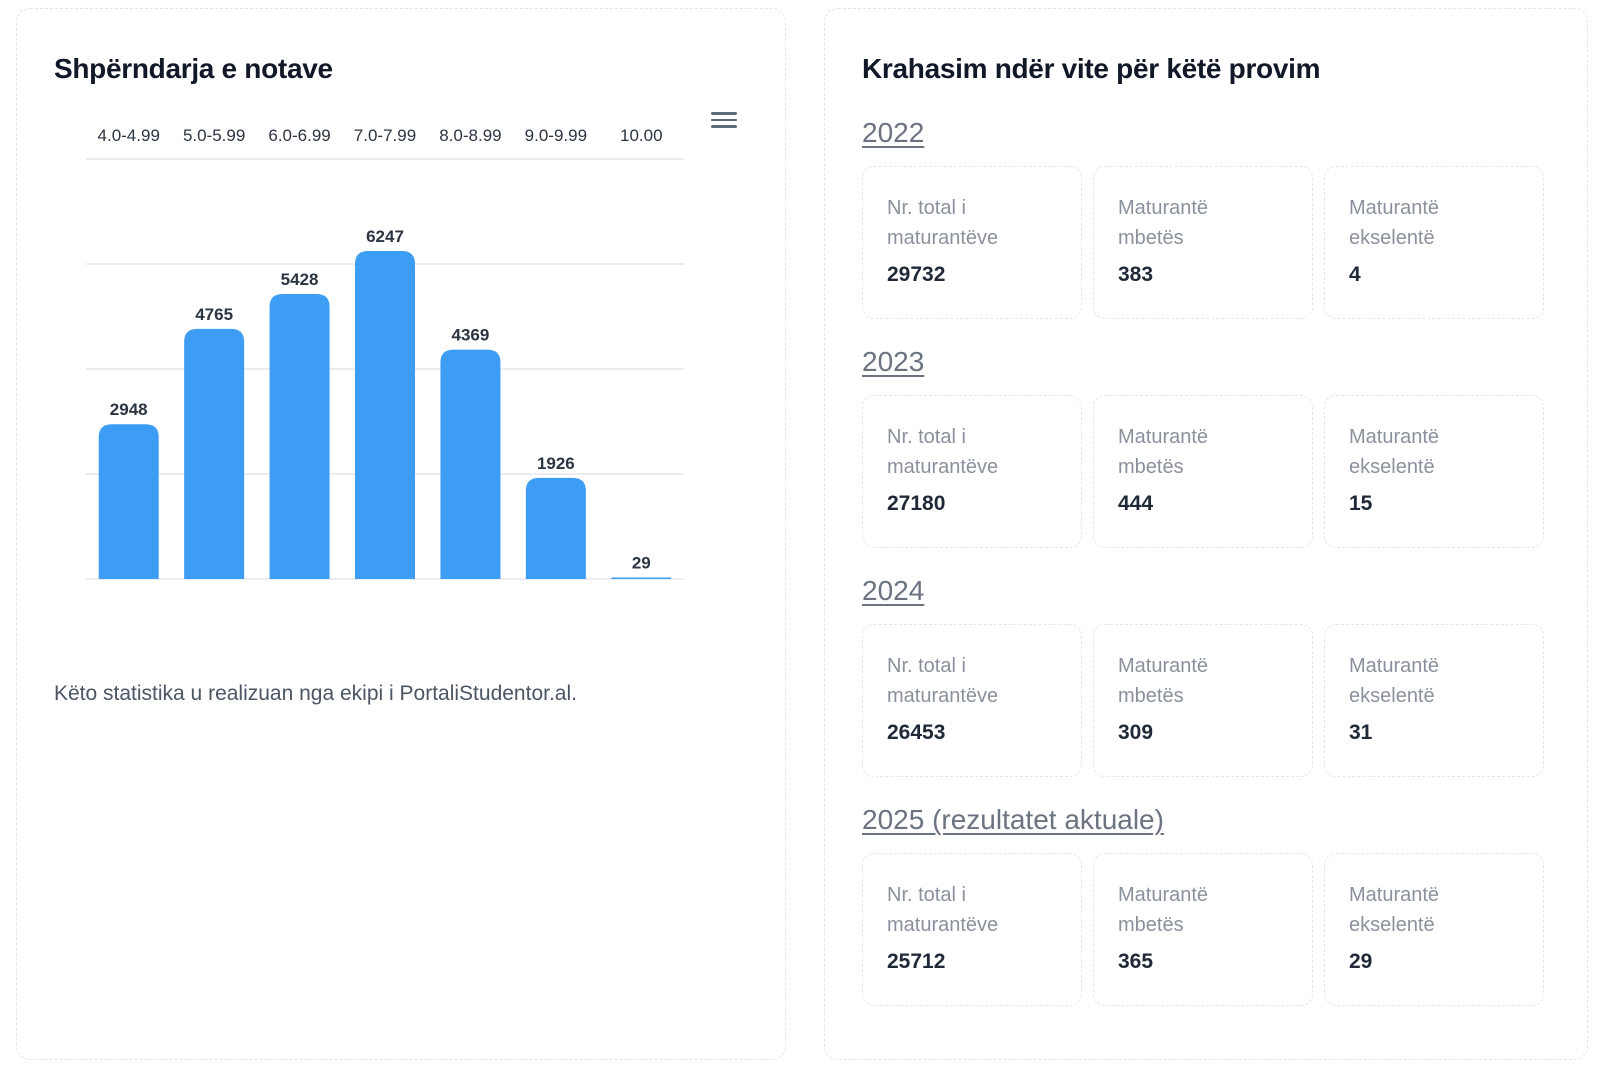  I want to click on stat-card-excellent: Maturantë ekselentë 15, so click(1434, 471).